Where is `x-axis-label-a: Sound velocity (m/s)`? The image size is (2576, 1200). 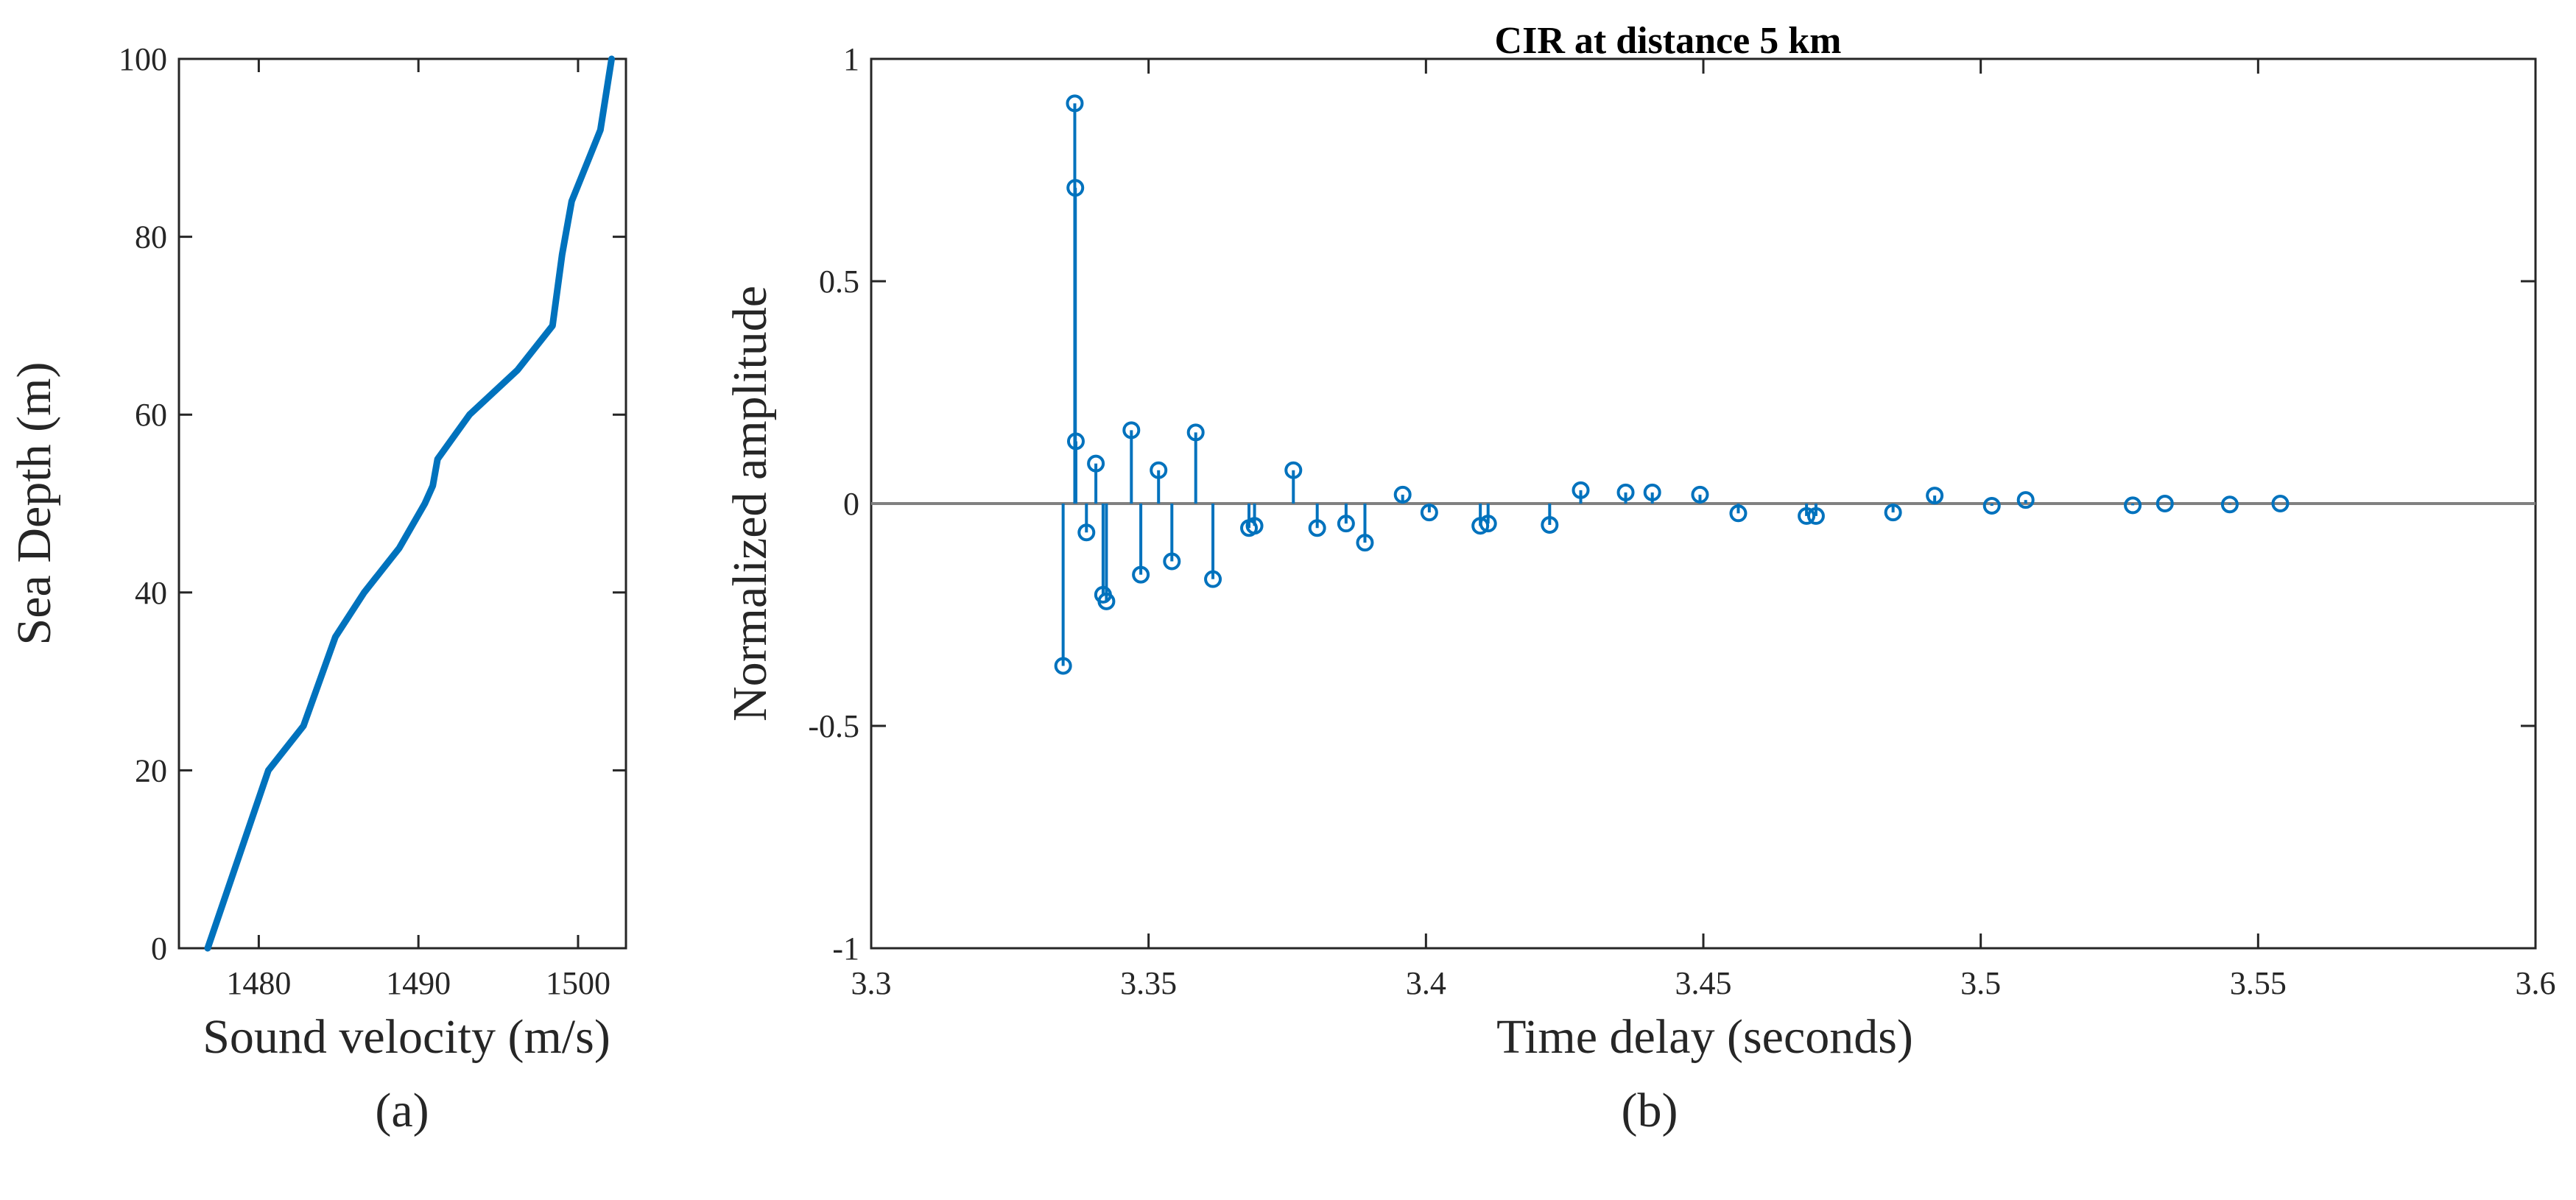
x-axis-label-a: Sound velocity (m/s) is located at coordinates (406, 1037).